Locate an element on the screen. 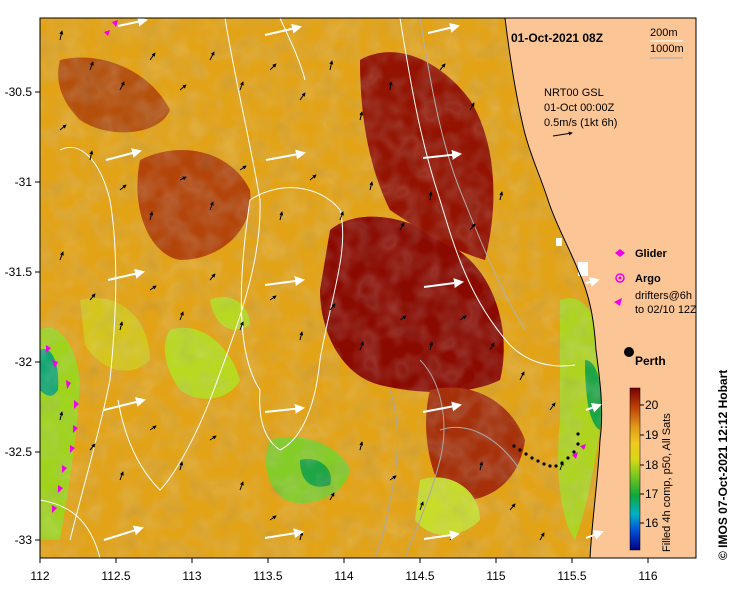  colorbar-tick: 17 is located at coordinates (652, 494).